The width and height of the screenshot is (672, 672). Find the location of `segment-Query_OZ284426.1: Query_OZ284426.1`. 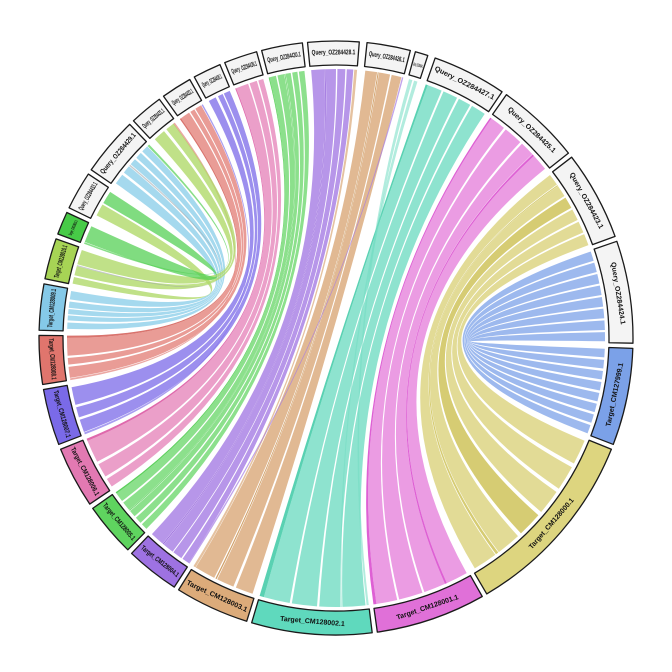

segment-Query_OZ284426.1: Query_OZ284426.1 is located at coordinates (387, 58).